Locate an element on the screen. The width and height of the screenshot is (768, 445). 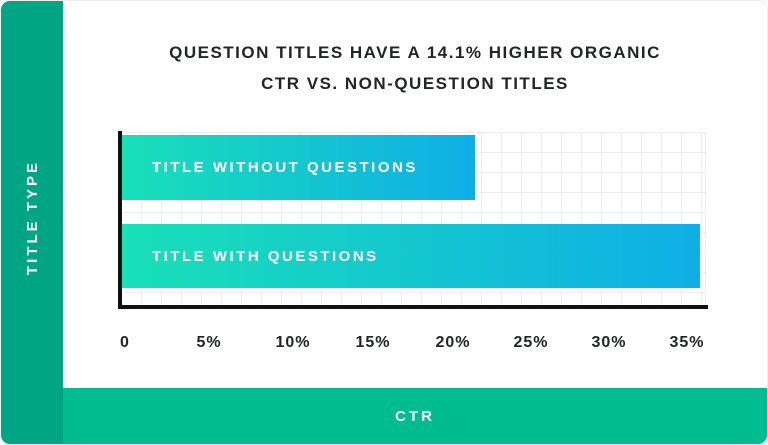
bar-label: TITLE WITH QUESTIONS is located at coordinates (265, 256).